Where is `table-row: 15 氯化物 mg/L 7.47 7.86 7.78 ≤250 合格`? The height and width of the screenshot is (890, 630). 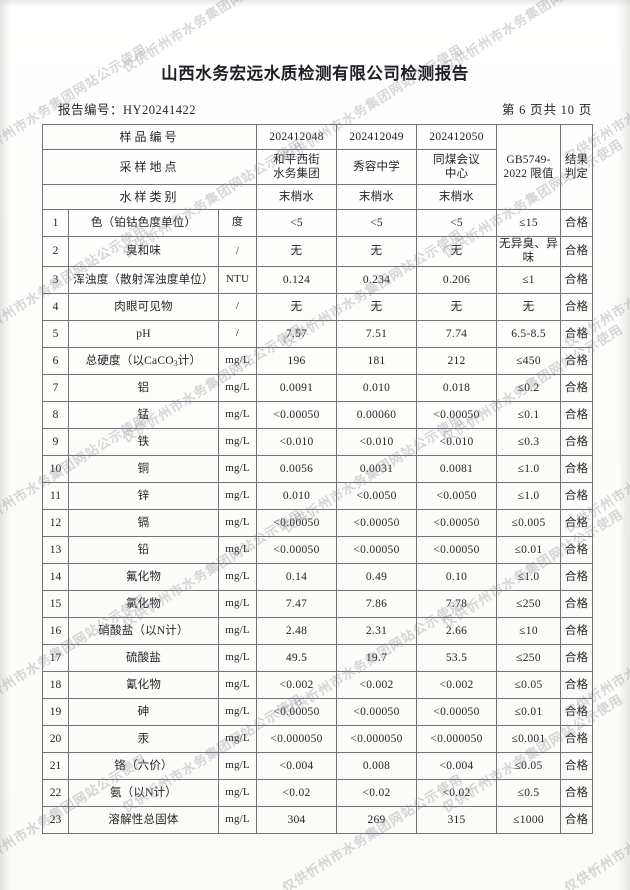
table-row: 15 氯化物 mg/L 7.47 7.86 7.78 ≤250 合格 is located at coordinates (318, 603).